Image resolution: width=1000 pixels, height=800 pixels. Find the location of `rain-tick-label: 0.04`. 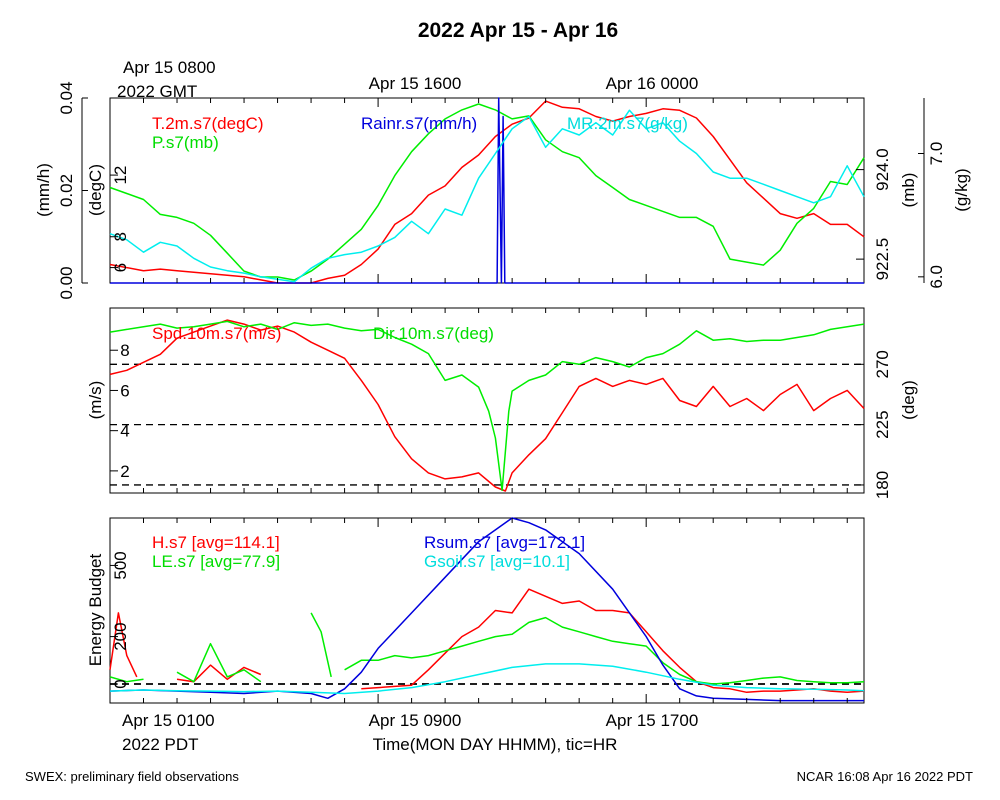

rain-tick-label: 0.04 is located at coordinates (66, 97).